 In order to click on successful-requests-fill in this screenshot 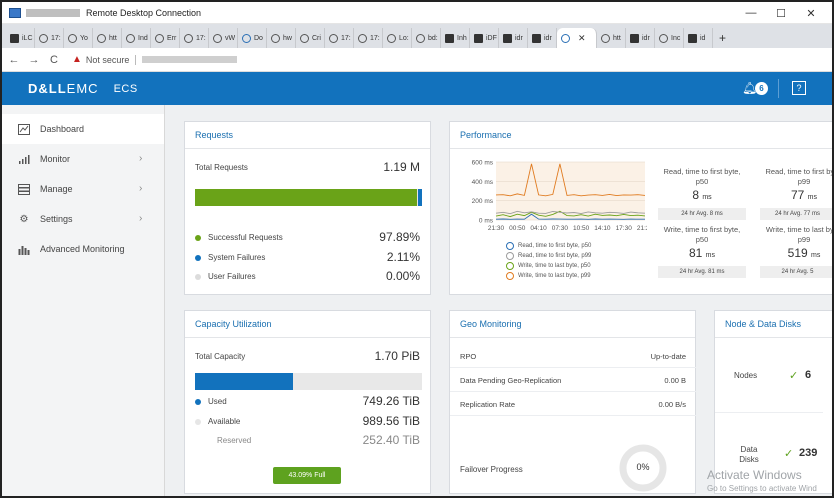, I will do `click(306, 197)`.